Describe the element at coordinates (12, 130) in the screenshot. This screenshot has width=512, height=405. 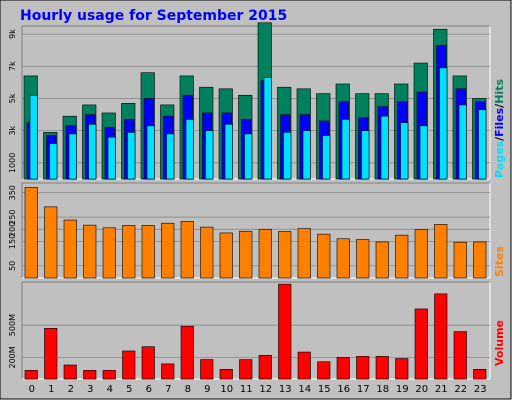
I see `panel-0-ytick-label: 3k` at that location.